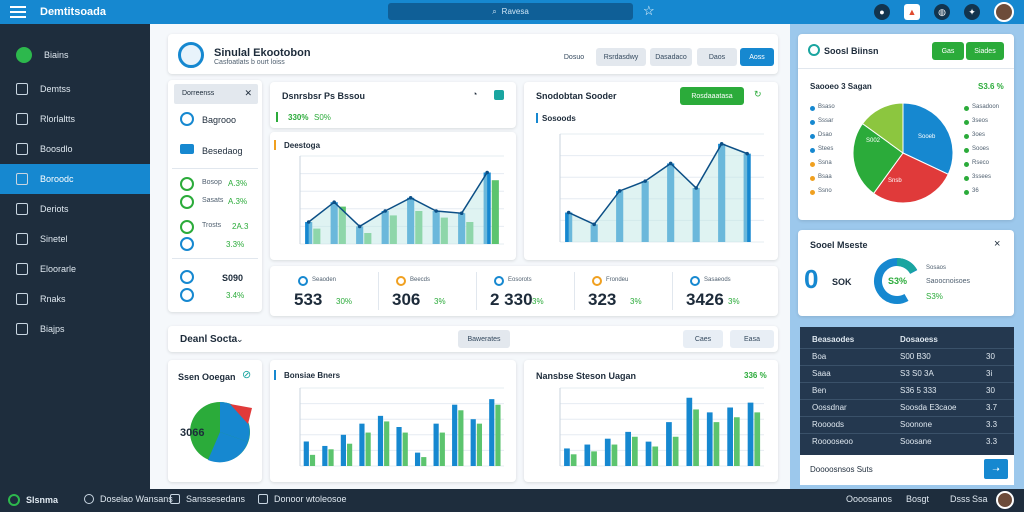  What do you see at coordinates (980, 499) in the screenshot?
I see `status-item: Ssa` at bounding box center [980, 499].